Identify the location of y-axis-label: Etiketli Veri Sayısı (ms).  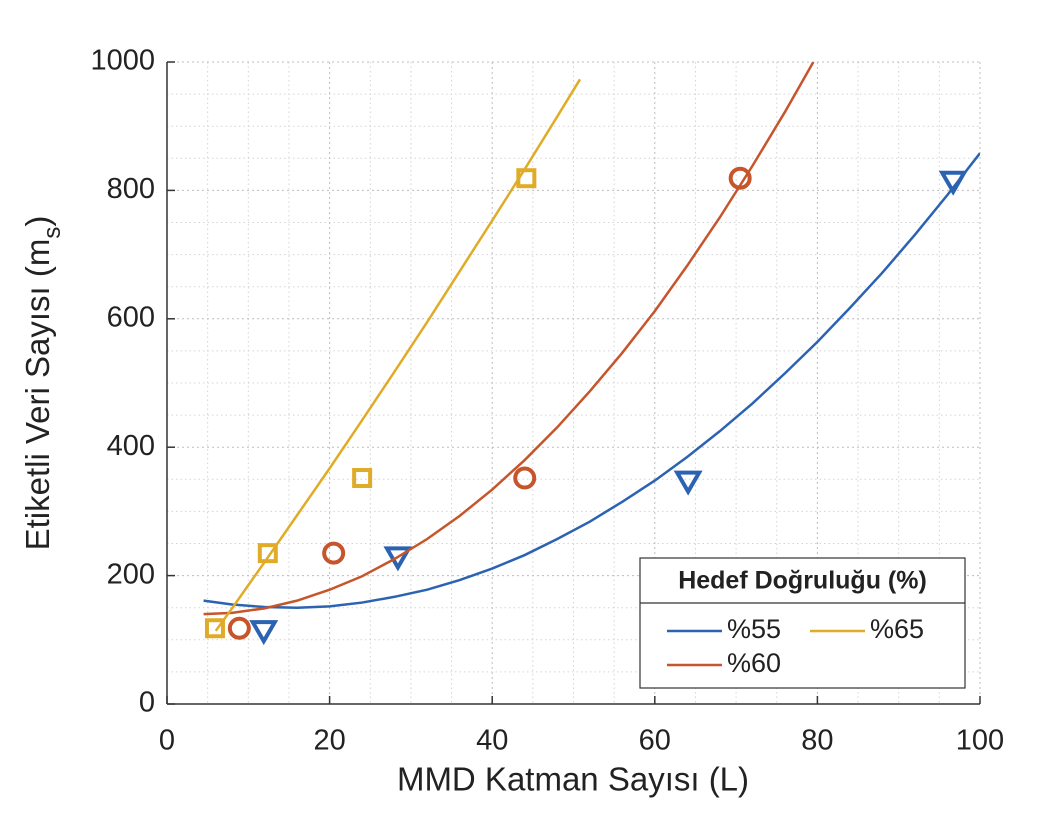
(42, 383).